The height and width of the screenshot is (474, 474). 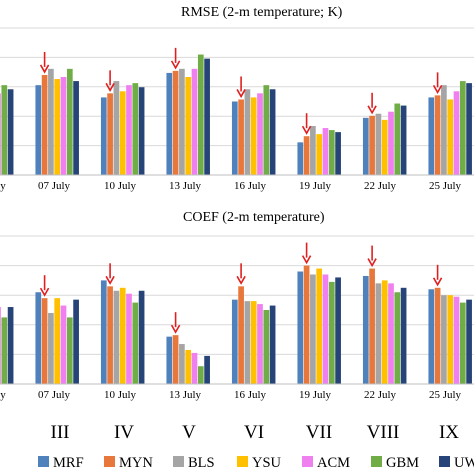 I want to click on tick-label: y, so click(x=3, y=186).